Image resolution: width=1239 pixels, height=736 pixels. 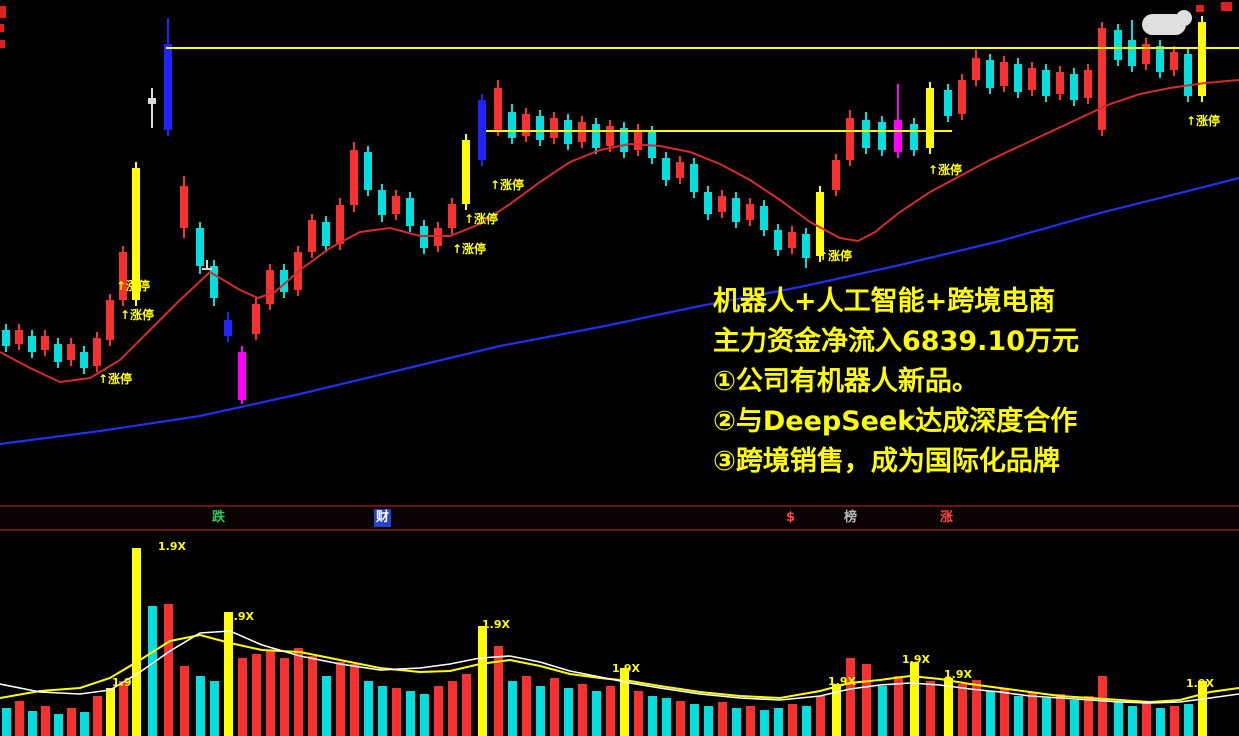 I want to click on band-label: 榜, so click(x=851, y=517).